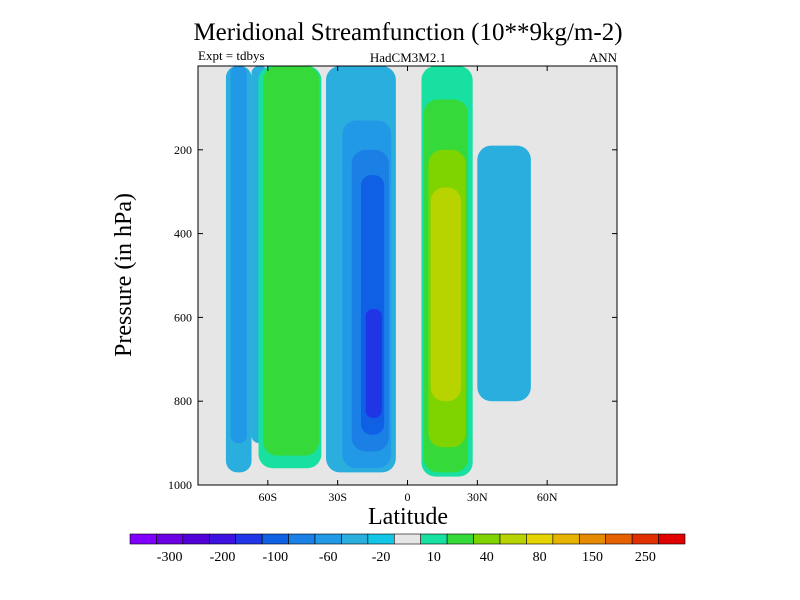 The height and width of the screenshot is (600, 800). Describe the element at coordinates (267, 497) in the screenshot. I see `x-tick-label-0: 60S` at that location.